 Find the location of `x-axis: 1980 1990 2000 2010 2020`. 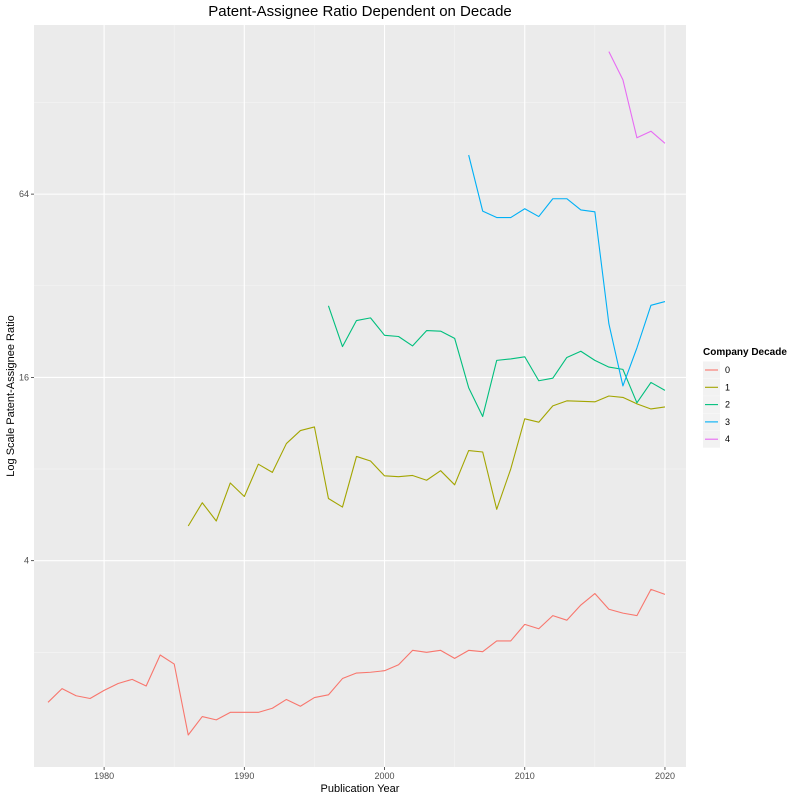

x-axis: 1980 1990 2000 2010 2020 is located at coordinates (384, 774).